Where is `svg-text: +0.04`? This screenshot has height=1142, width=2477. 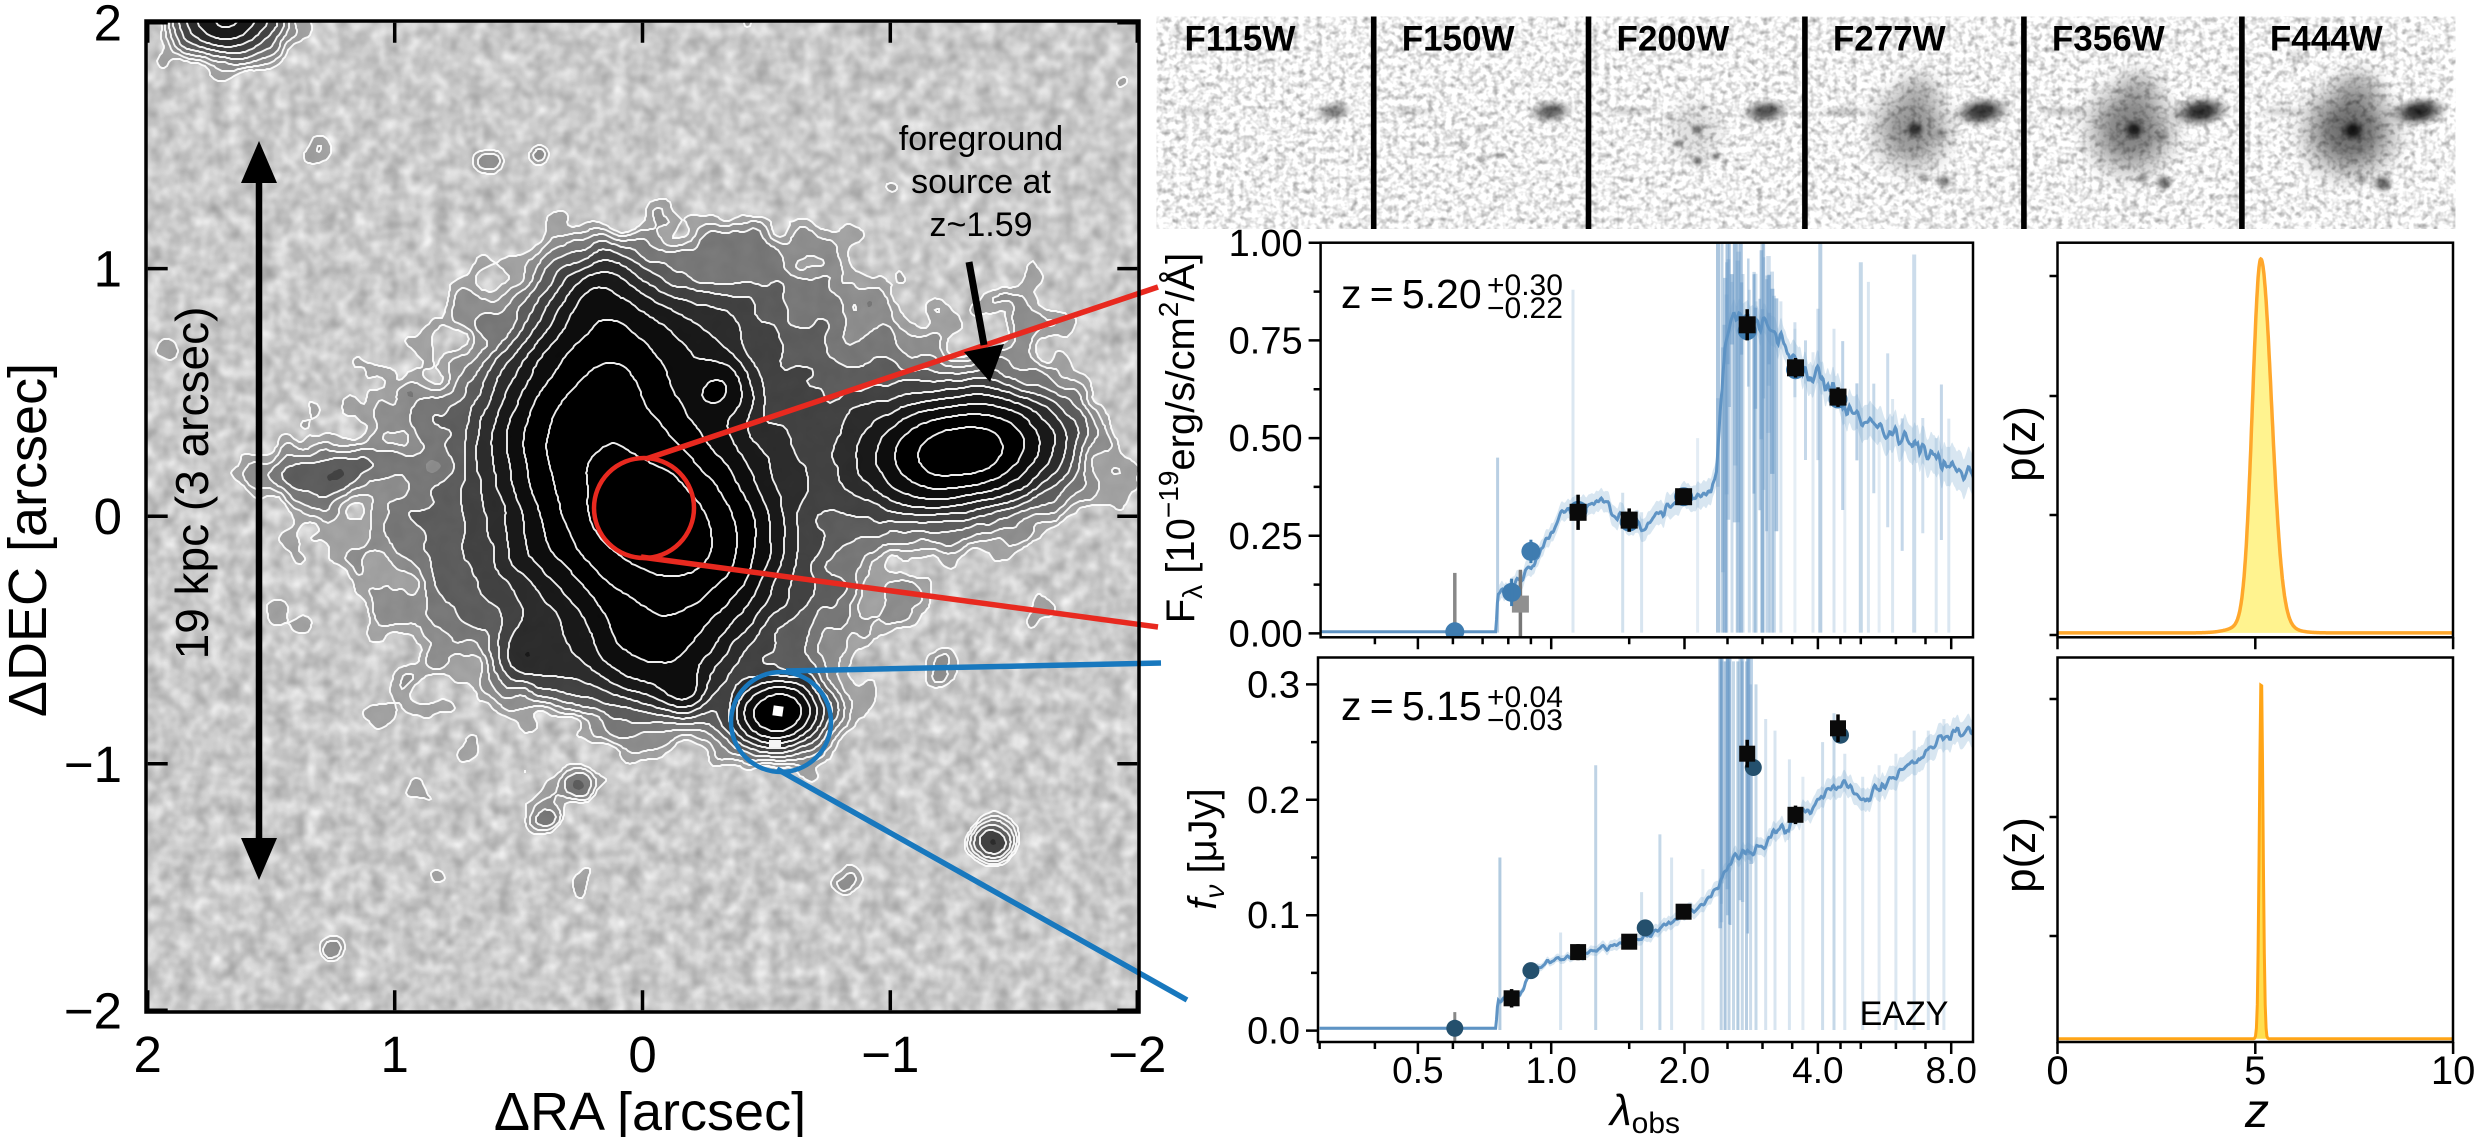 svg-text: +0.04 is located at coordinates (1525, 697).